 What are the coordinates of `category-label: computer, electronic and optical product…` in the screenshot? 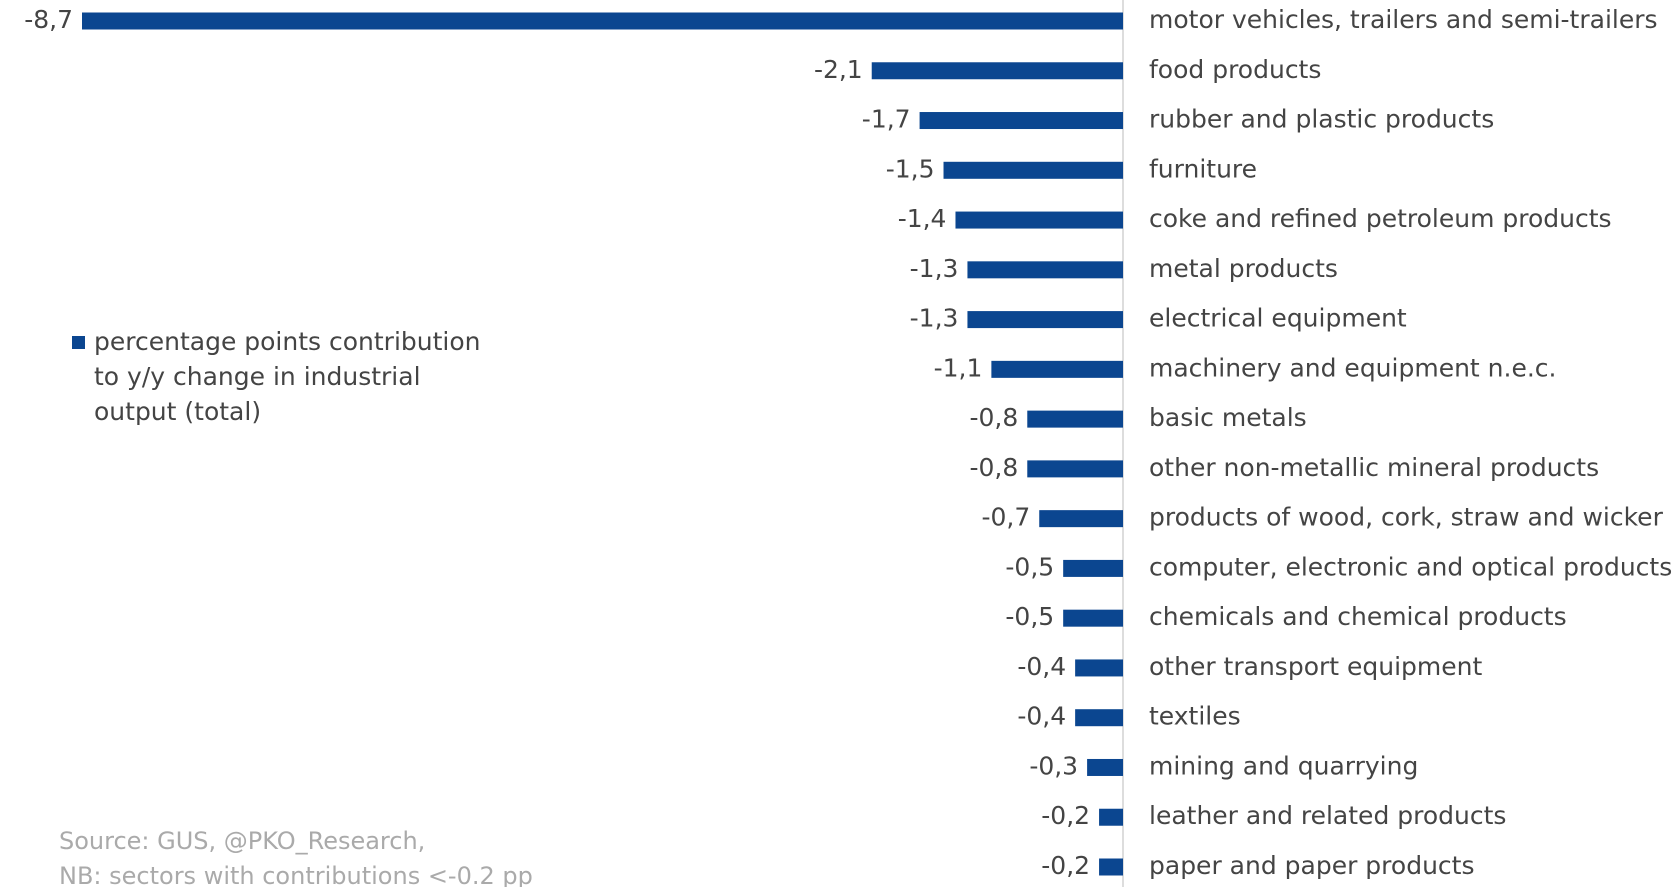 It's located at (1410, 566).